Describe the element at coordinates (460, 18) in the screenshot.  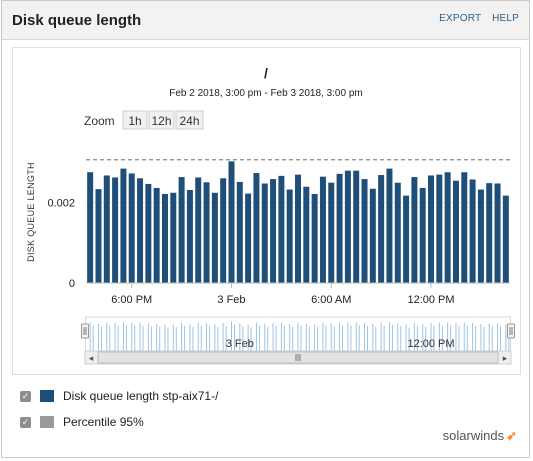
I see `export-link: EXPORT` at that location.